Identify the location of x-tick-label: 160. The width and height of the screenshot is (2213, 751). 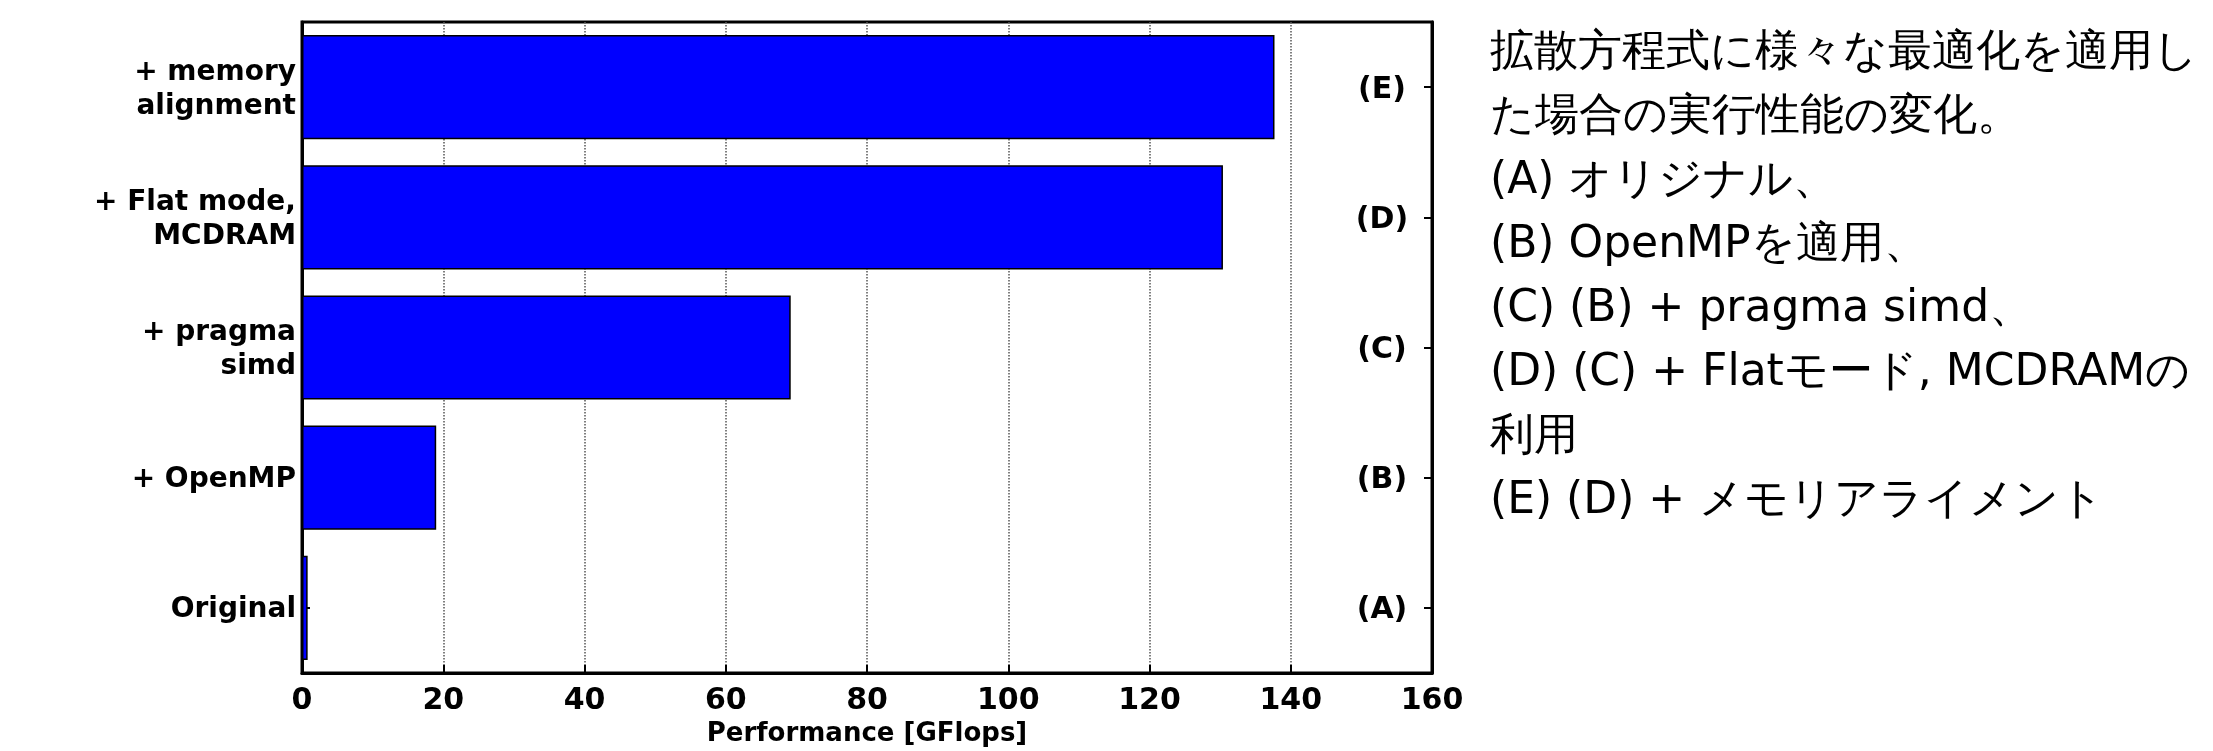
(1432, 698).